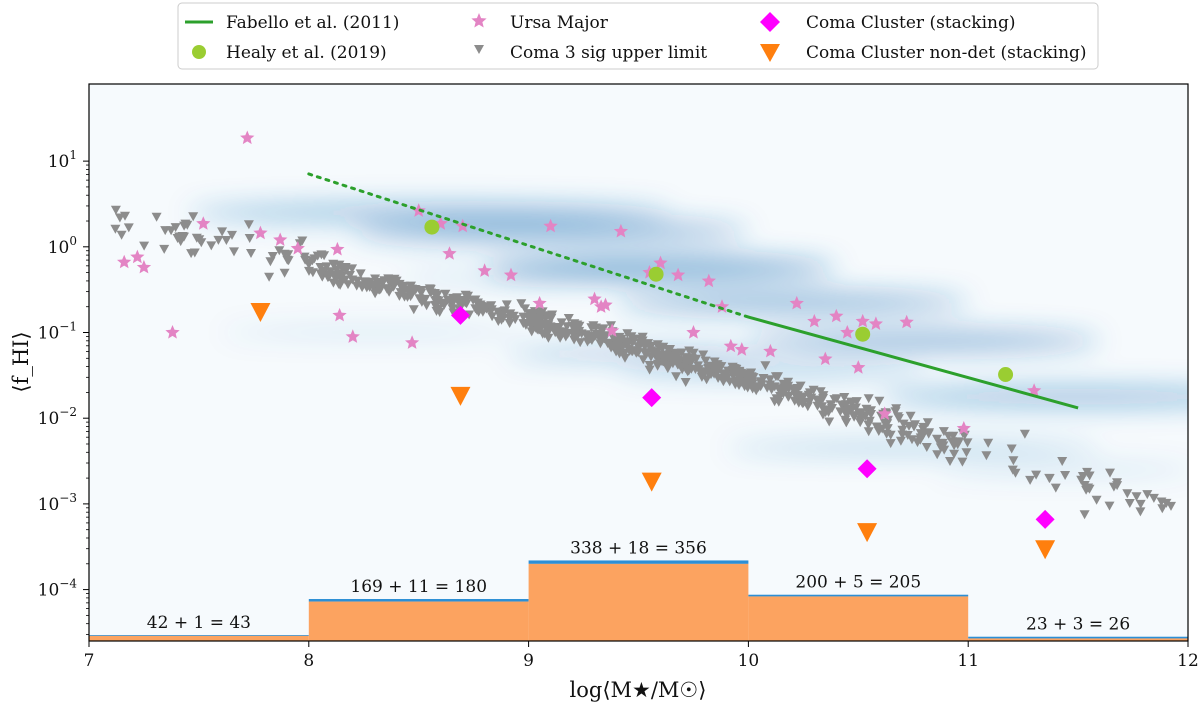  I want to click on histogram-bar-label: 200 + 5 = 205, so click(858, 583).